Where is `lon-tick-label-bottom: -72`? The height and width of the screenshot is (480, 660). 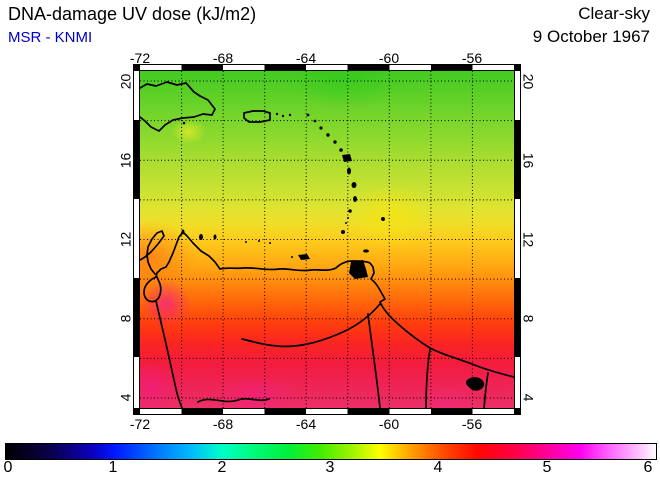
lon-tick-label-bottom: -72 is located at coordinates (140, 424).